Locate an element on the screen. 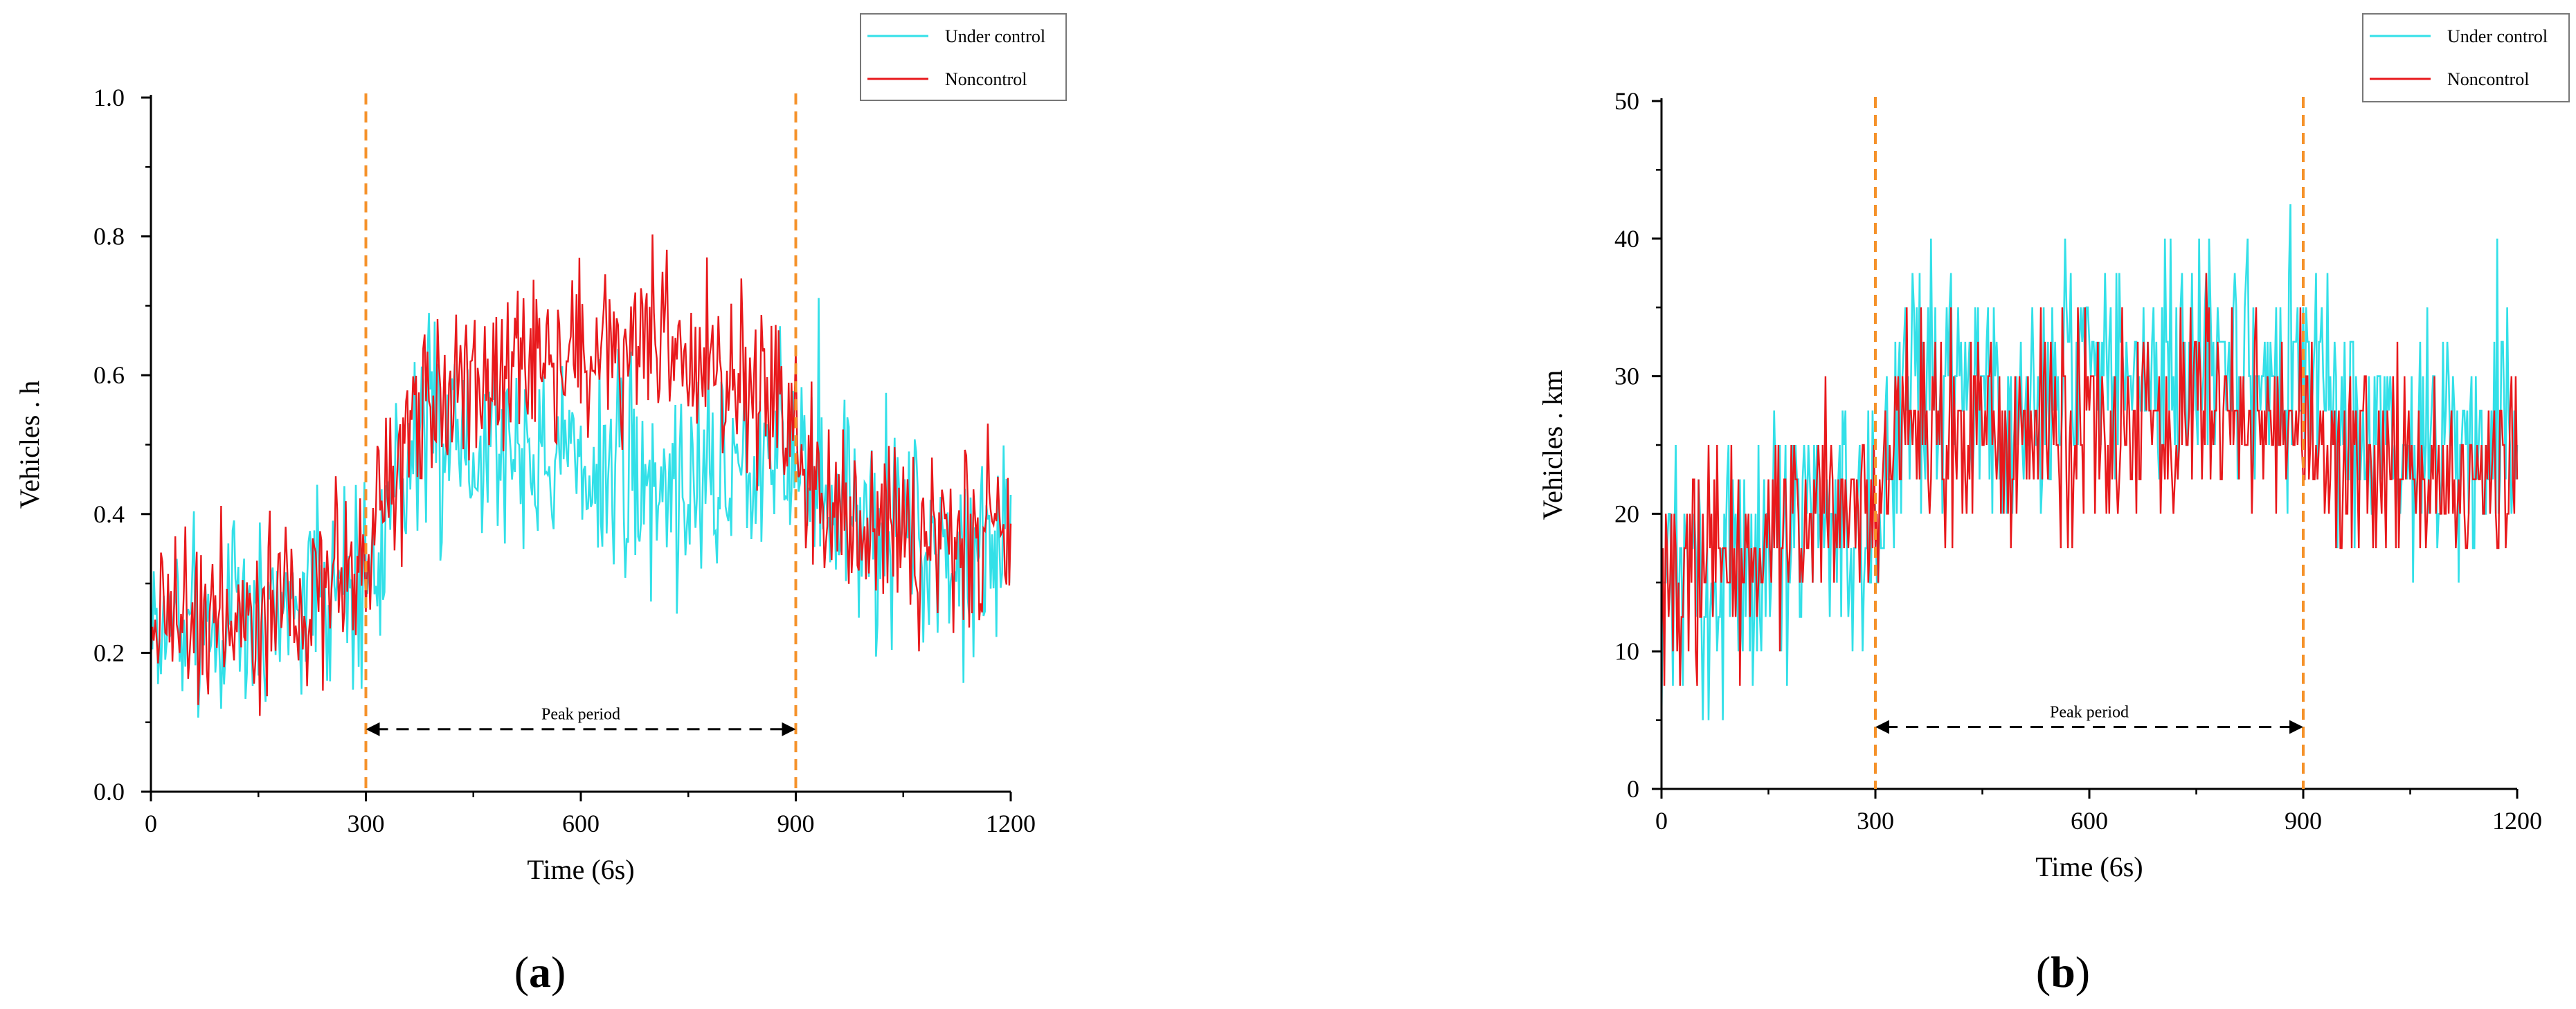  legend-label-noncontrol-a: Noncontrol is located at coordinates (986, 79).